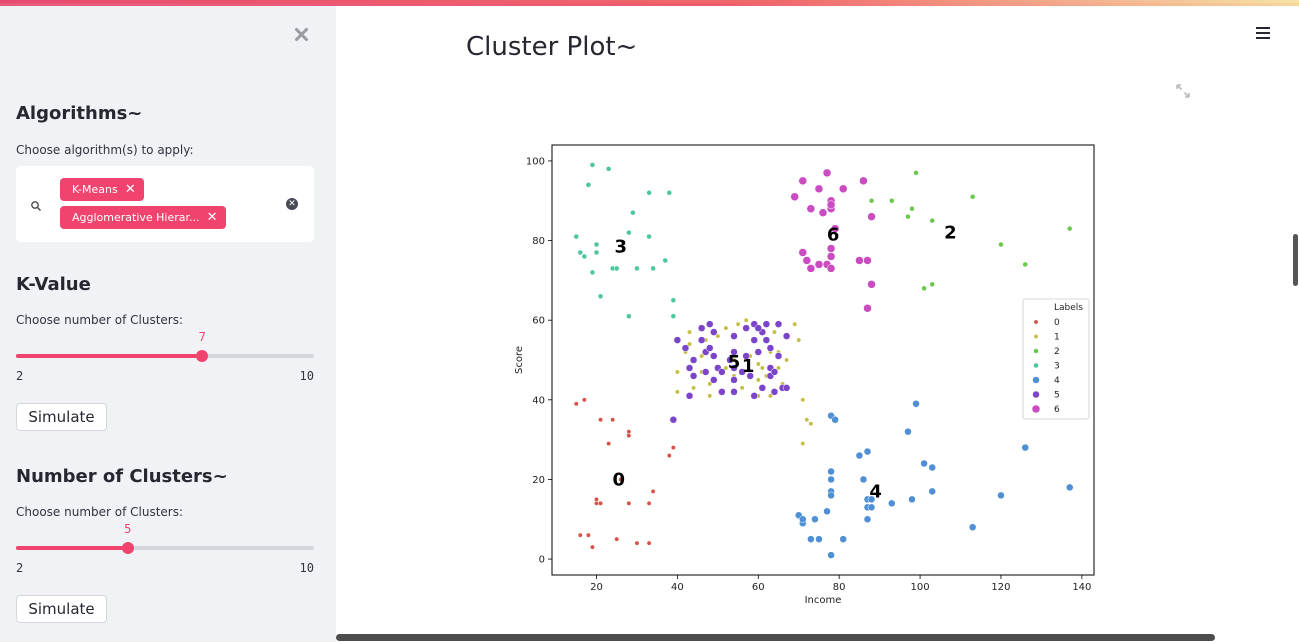 This screenshot has width=1299, height=642. I want to click on cluster-label-1: 1, so click(748, 366).